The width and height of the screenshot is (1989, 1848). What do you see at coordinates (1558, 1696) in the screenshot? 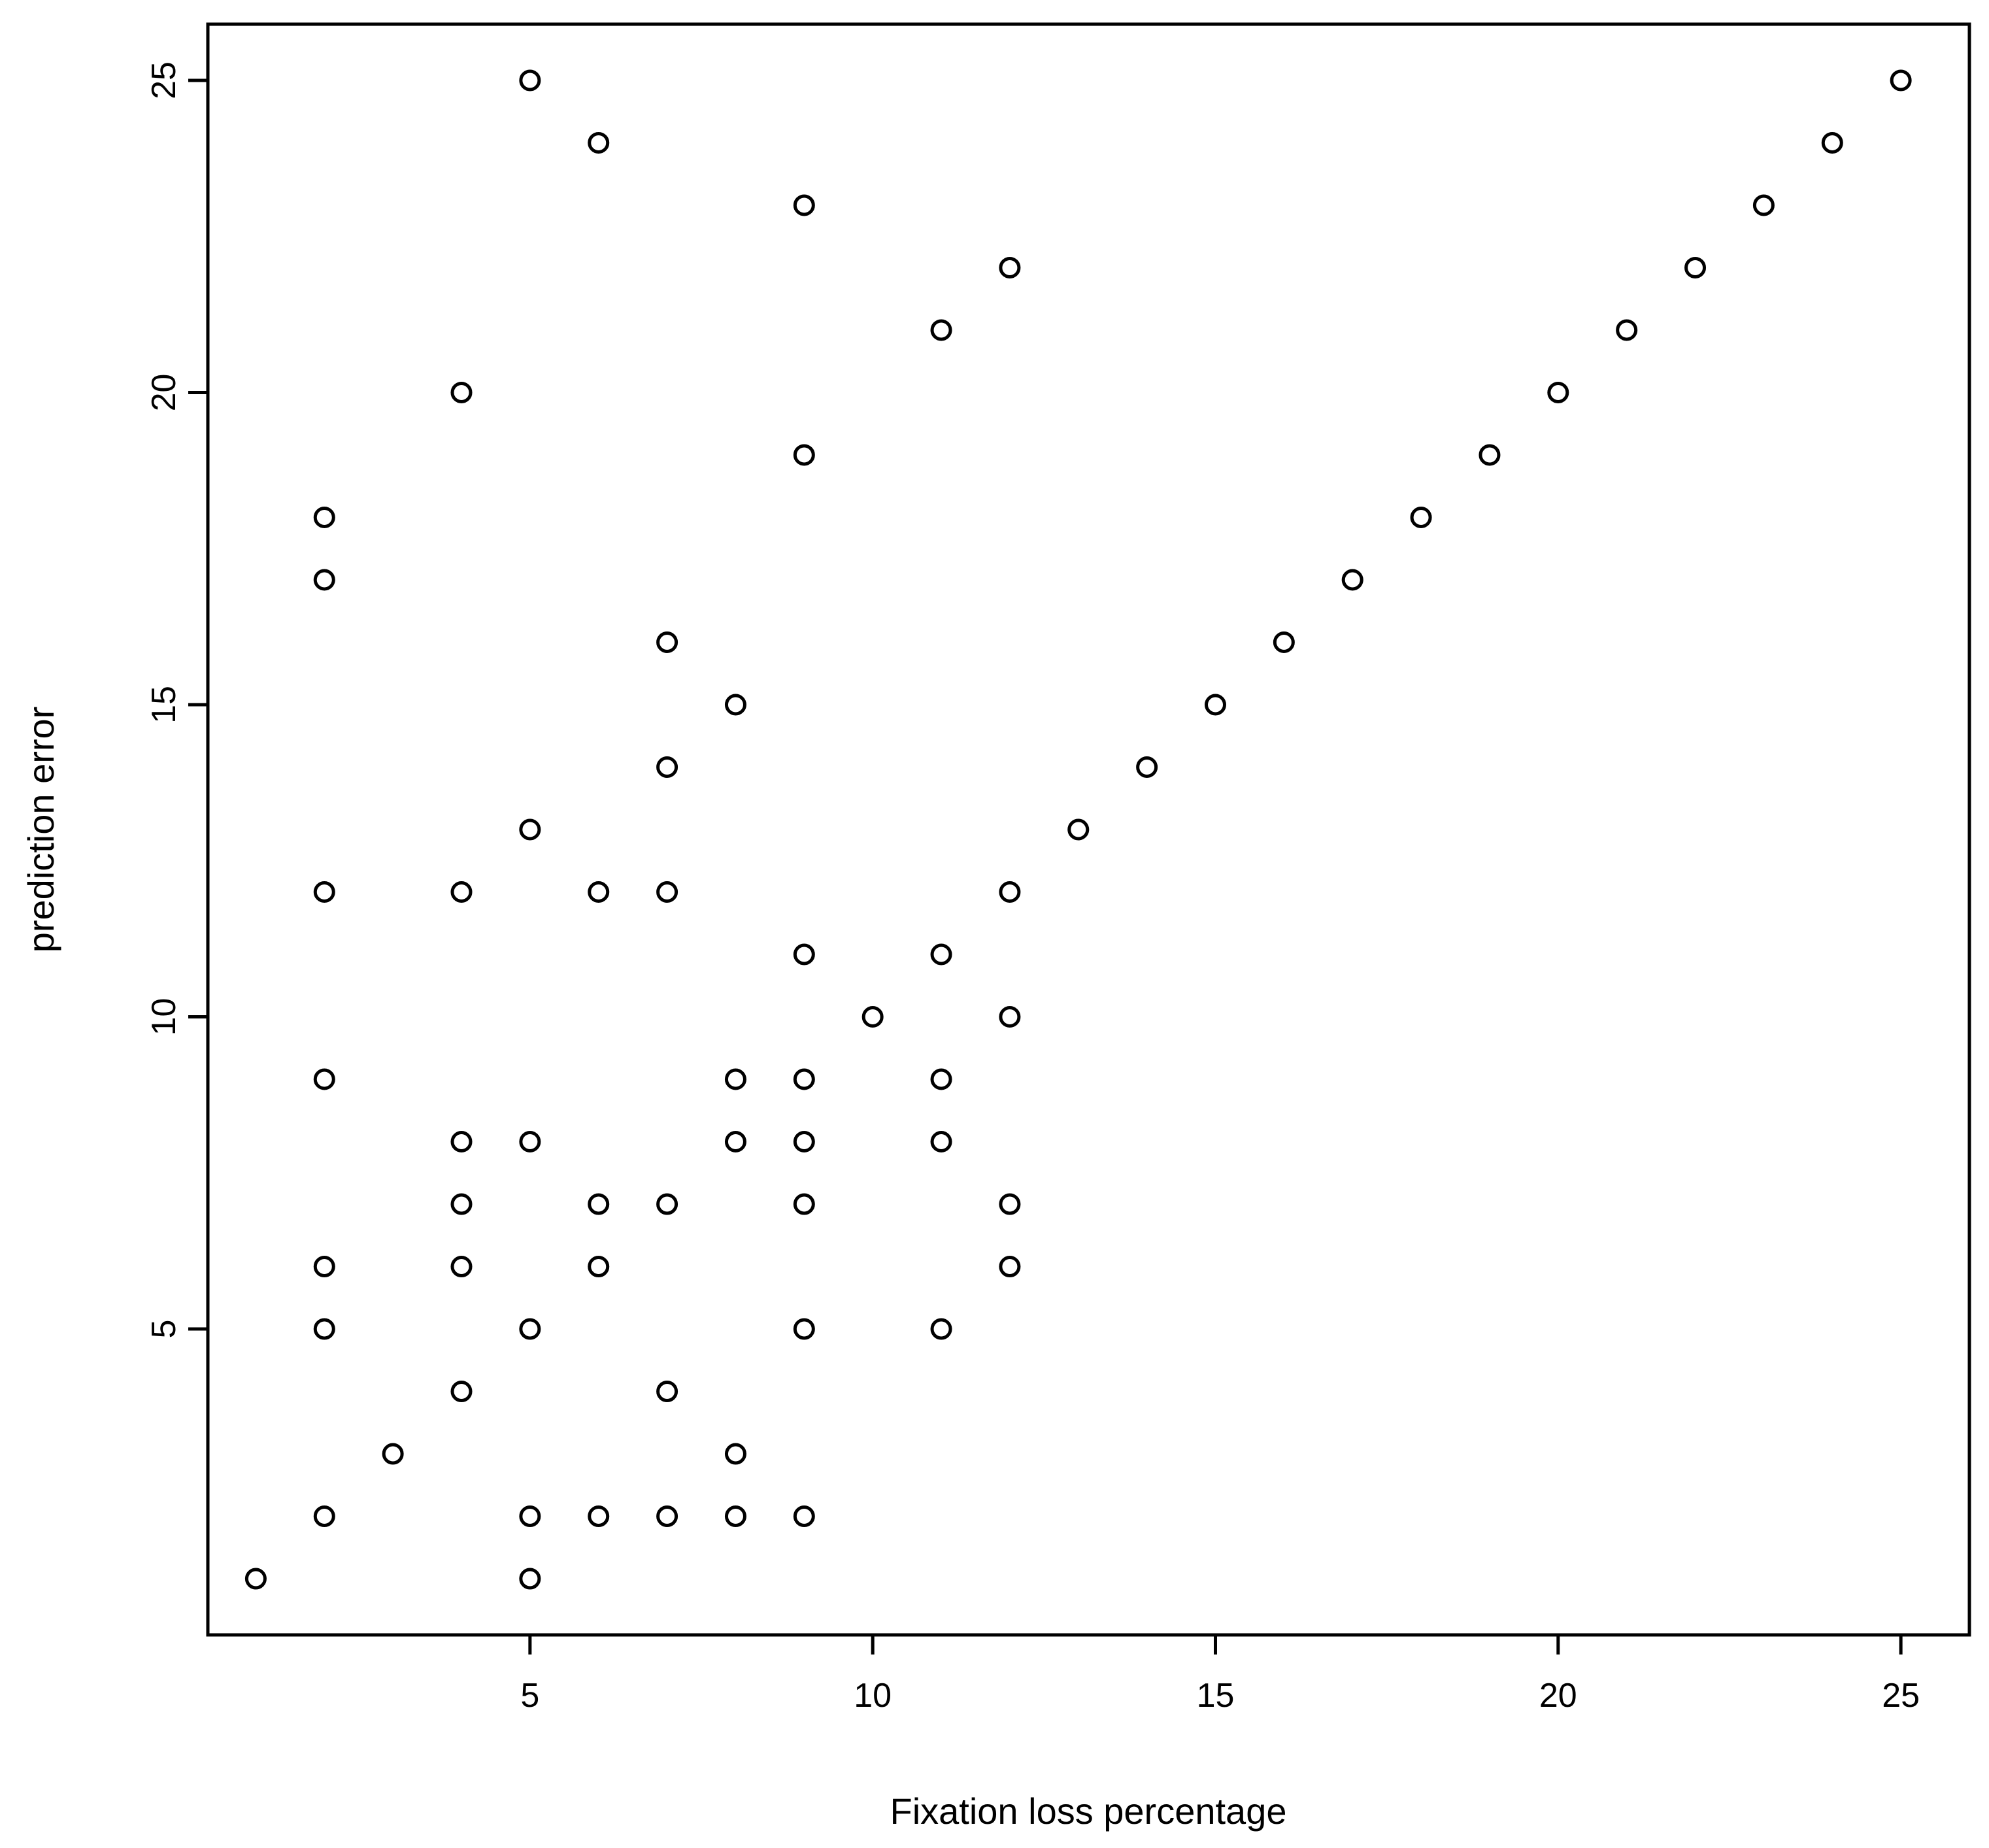
I see `x-tick-label: 20` at bounding box center [1558, 1696].